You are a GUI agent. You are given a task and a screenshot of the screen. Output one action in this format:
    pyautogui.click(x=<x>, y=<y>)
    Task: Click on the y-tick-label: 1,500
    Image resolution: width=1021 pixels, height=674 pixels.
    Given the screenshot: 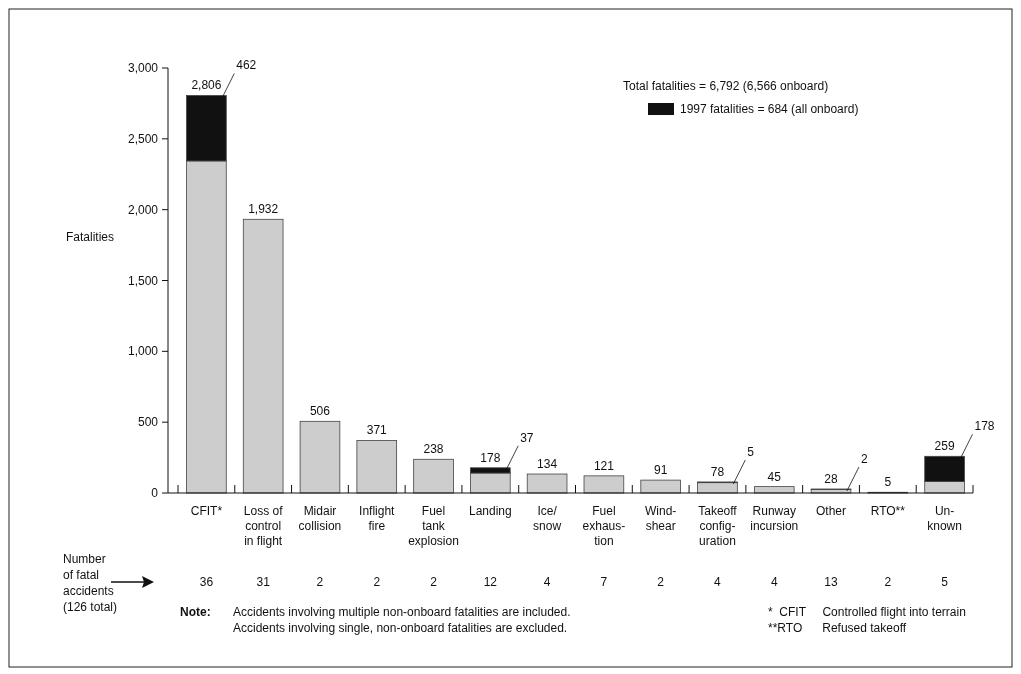 What is the action you would take?
    pyautogui.click(x=143, y=280)
    